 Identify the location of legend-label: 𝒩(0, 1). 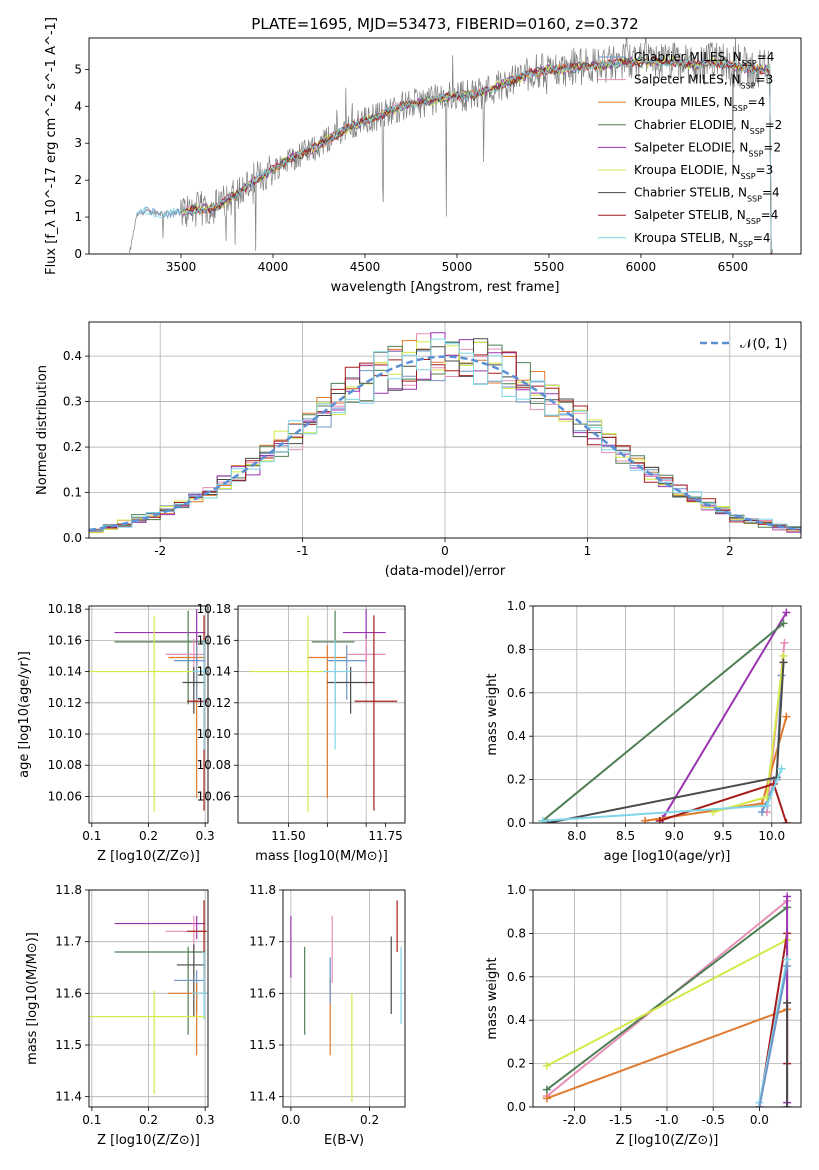
(763, 344).